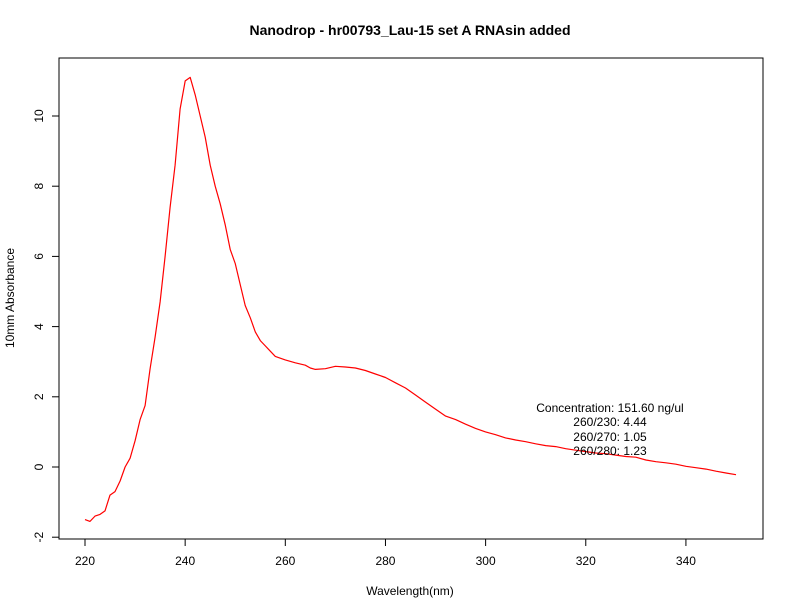 The height and width of the screenshot is (612, 792). I want to click on annotation-concentration: Concentration: 151.60 ng/ul, so click(609, 408).